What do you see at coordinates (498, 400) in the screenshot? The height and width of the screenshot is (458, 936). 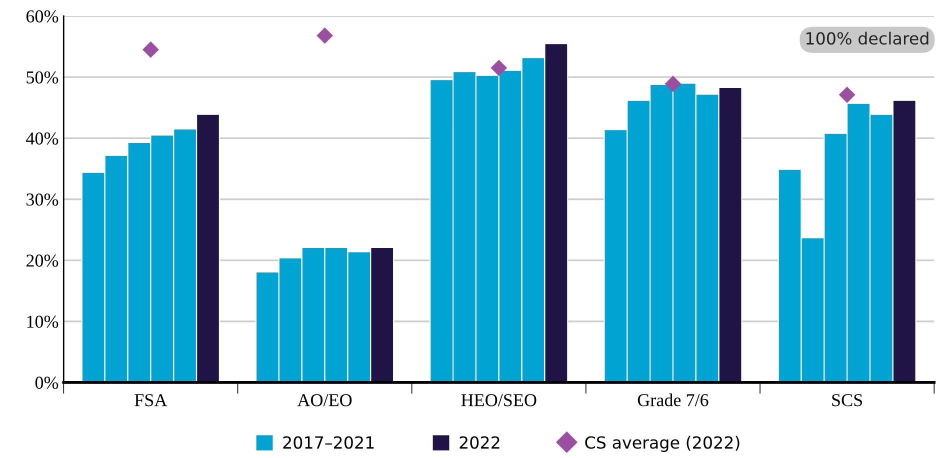 I see `x-tick-label: HEO/SEO` at bounding box center [498, 400].